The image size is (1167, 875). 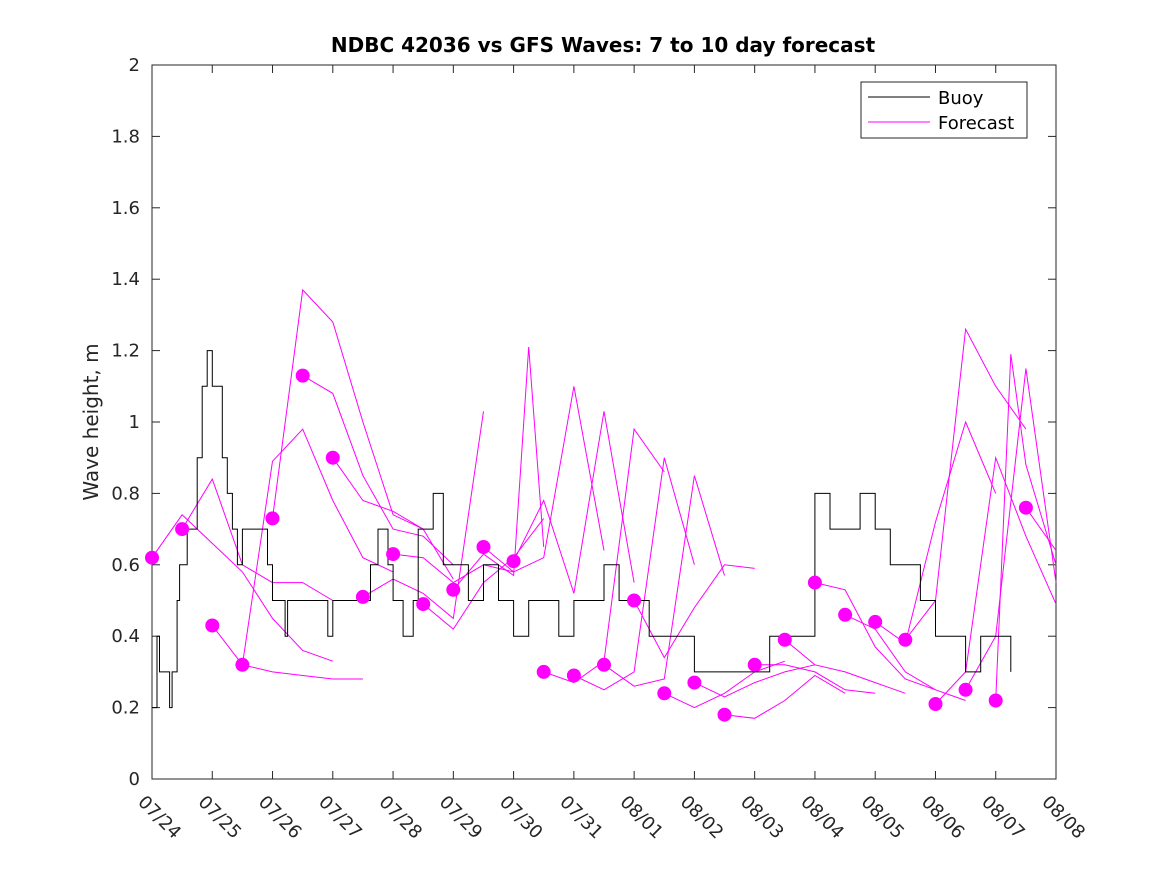 I want to click on x-tick-label: 08/07, so click(x=1003, y=818).